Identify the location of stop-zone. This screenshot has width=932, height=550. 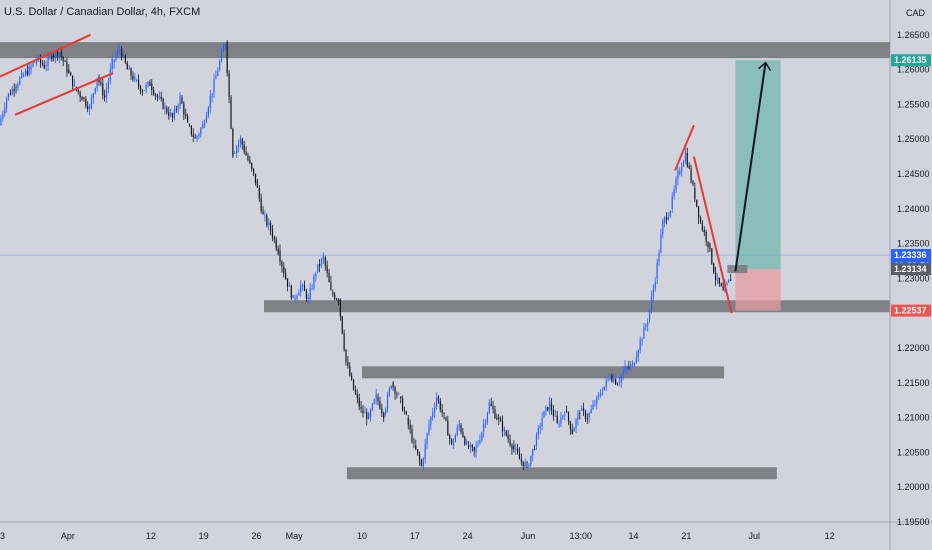
(758, 290).